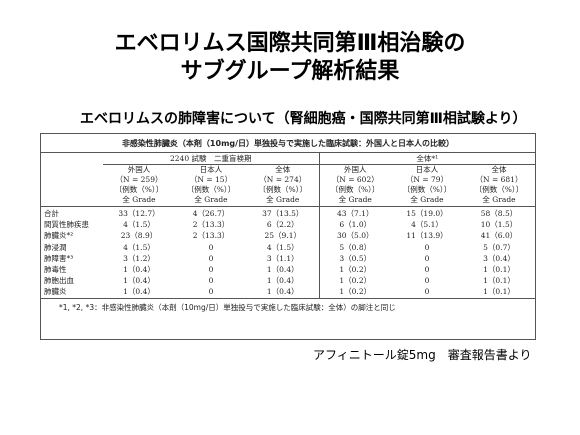 This screenshot has height=435, width=580. Describe the element at coordinates (290, 43) in the screenshot. I see `slide-title-line-1: エベロリムス国際共同第Ⅲ相治験の` at that location.